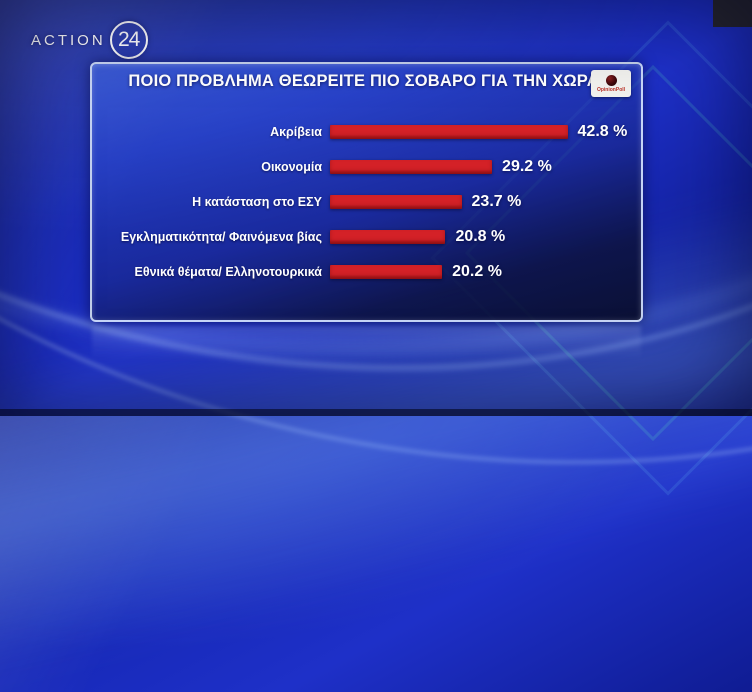  Describe the element at coordinates (732, 13) in the screenshot. I see `corner-dark-box` at that location.